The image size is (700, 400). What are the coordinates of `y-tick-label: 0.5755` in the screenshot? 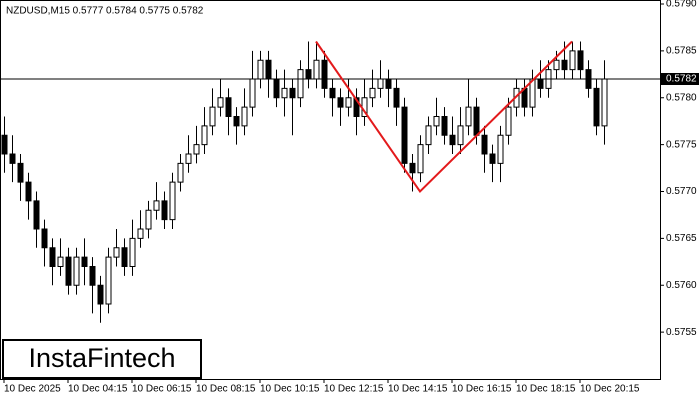 It's located at (681, 332).